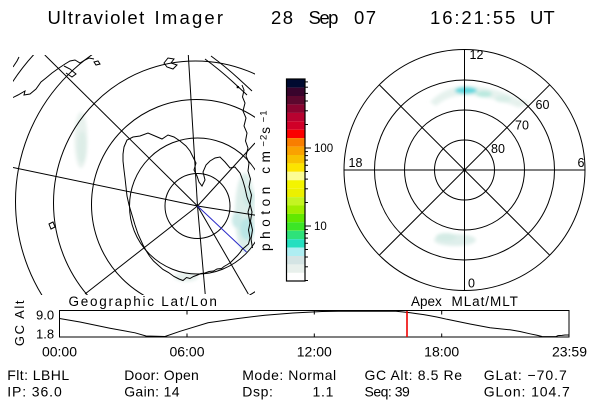  What do you see at coordinates (542, 17) in the screenshot?
I see `svg-text: UT` at bounding box center [542, 17].